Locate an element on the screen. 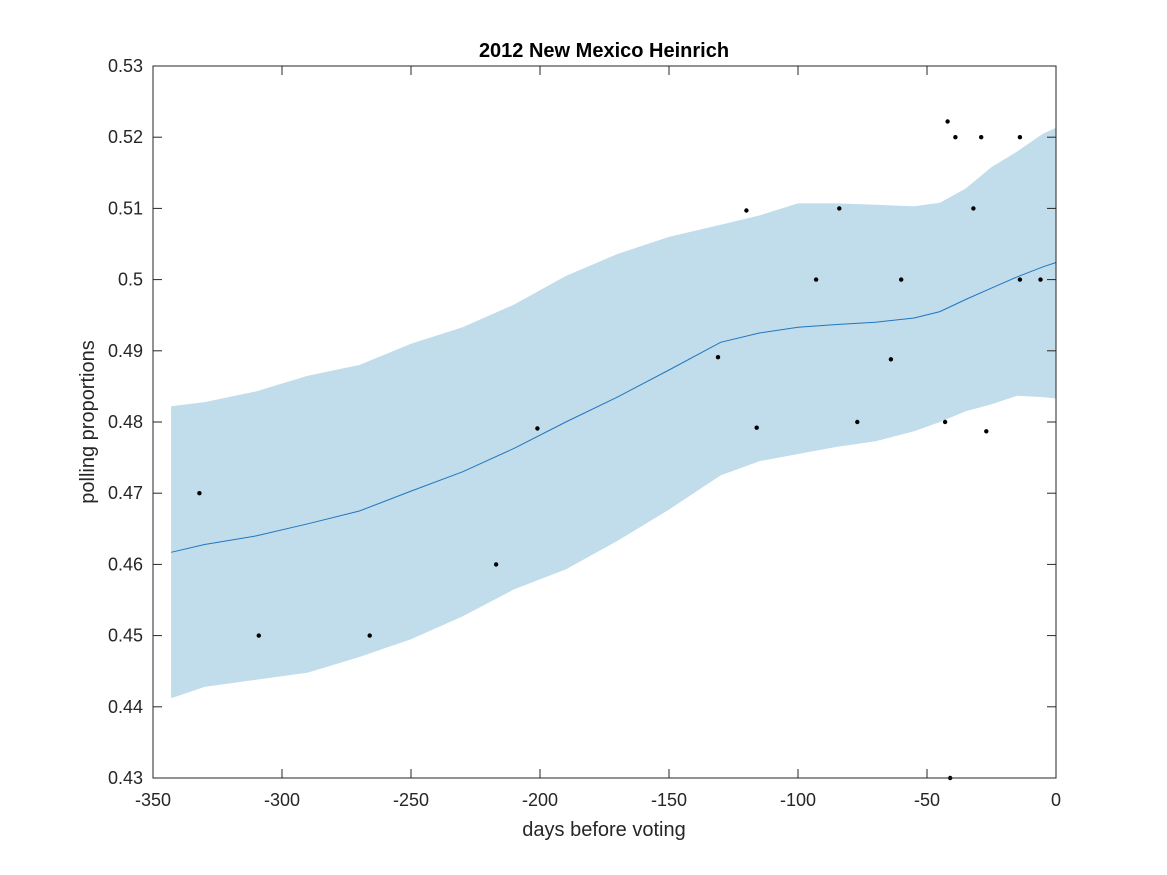 This screenshot has width=1167, height=875. x-tick-label: -300 is located at coordinates (282, 800).